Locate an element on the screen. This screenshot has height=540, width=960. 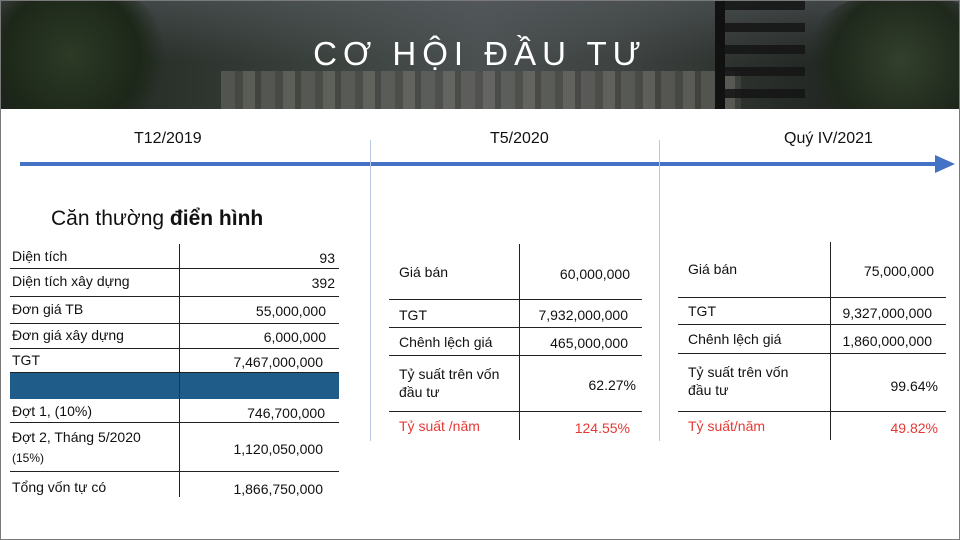
row-value: 9,327,000,000 is located at coordinates (887, 313).